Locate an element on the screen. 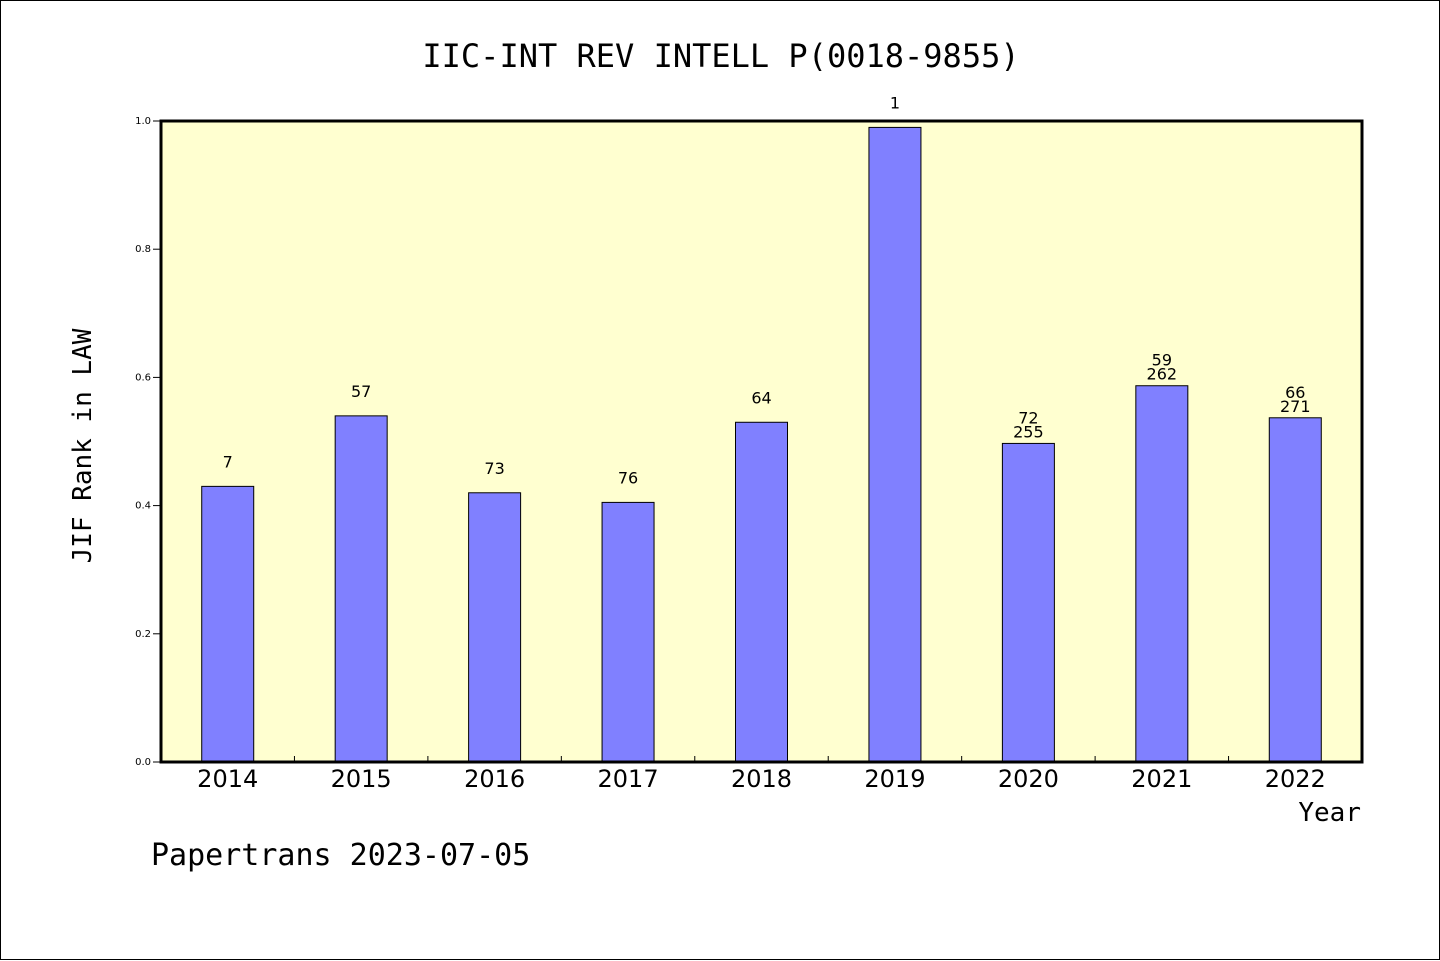 This screenshot has height=961, width=1440. x-tick-label: 2015 is located at coordinates (361, 779).